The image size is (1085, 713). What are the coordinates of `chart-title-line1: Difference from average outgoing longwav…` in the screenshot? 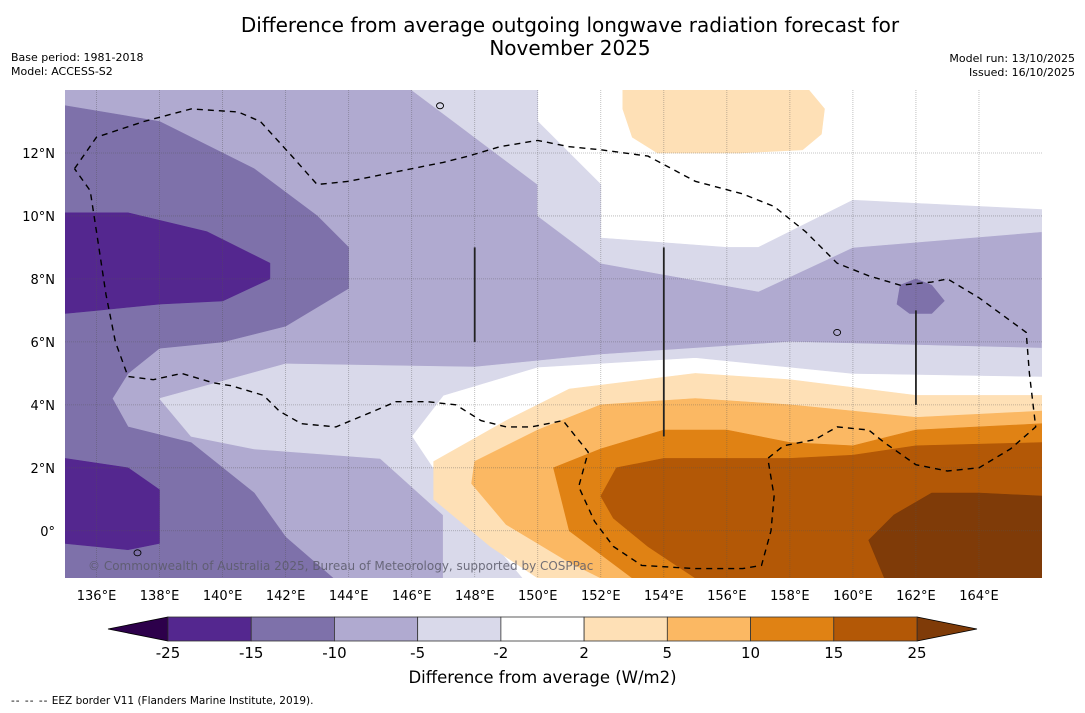 It's located at (570, 25).